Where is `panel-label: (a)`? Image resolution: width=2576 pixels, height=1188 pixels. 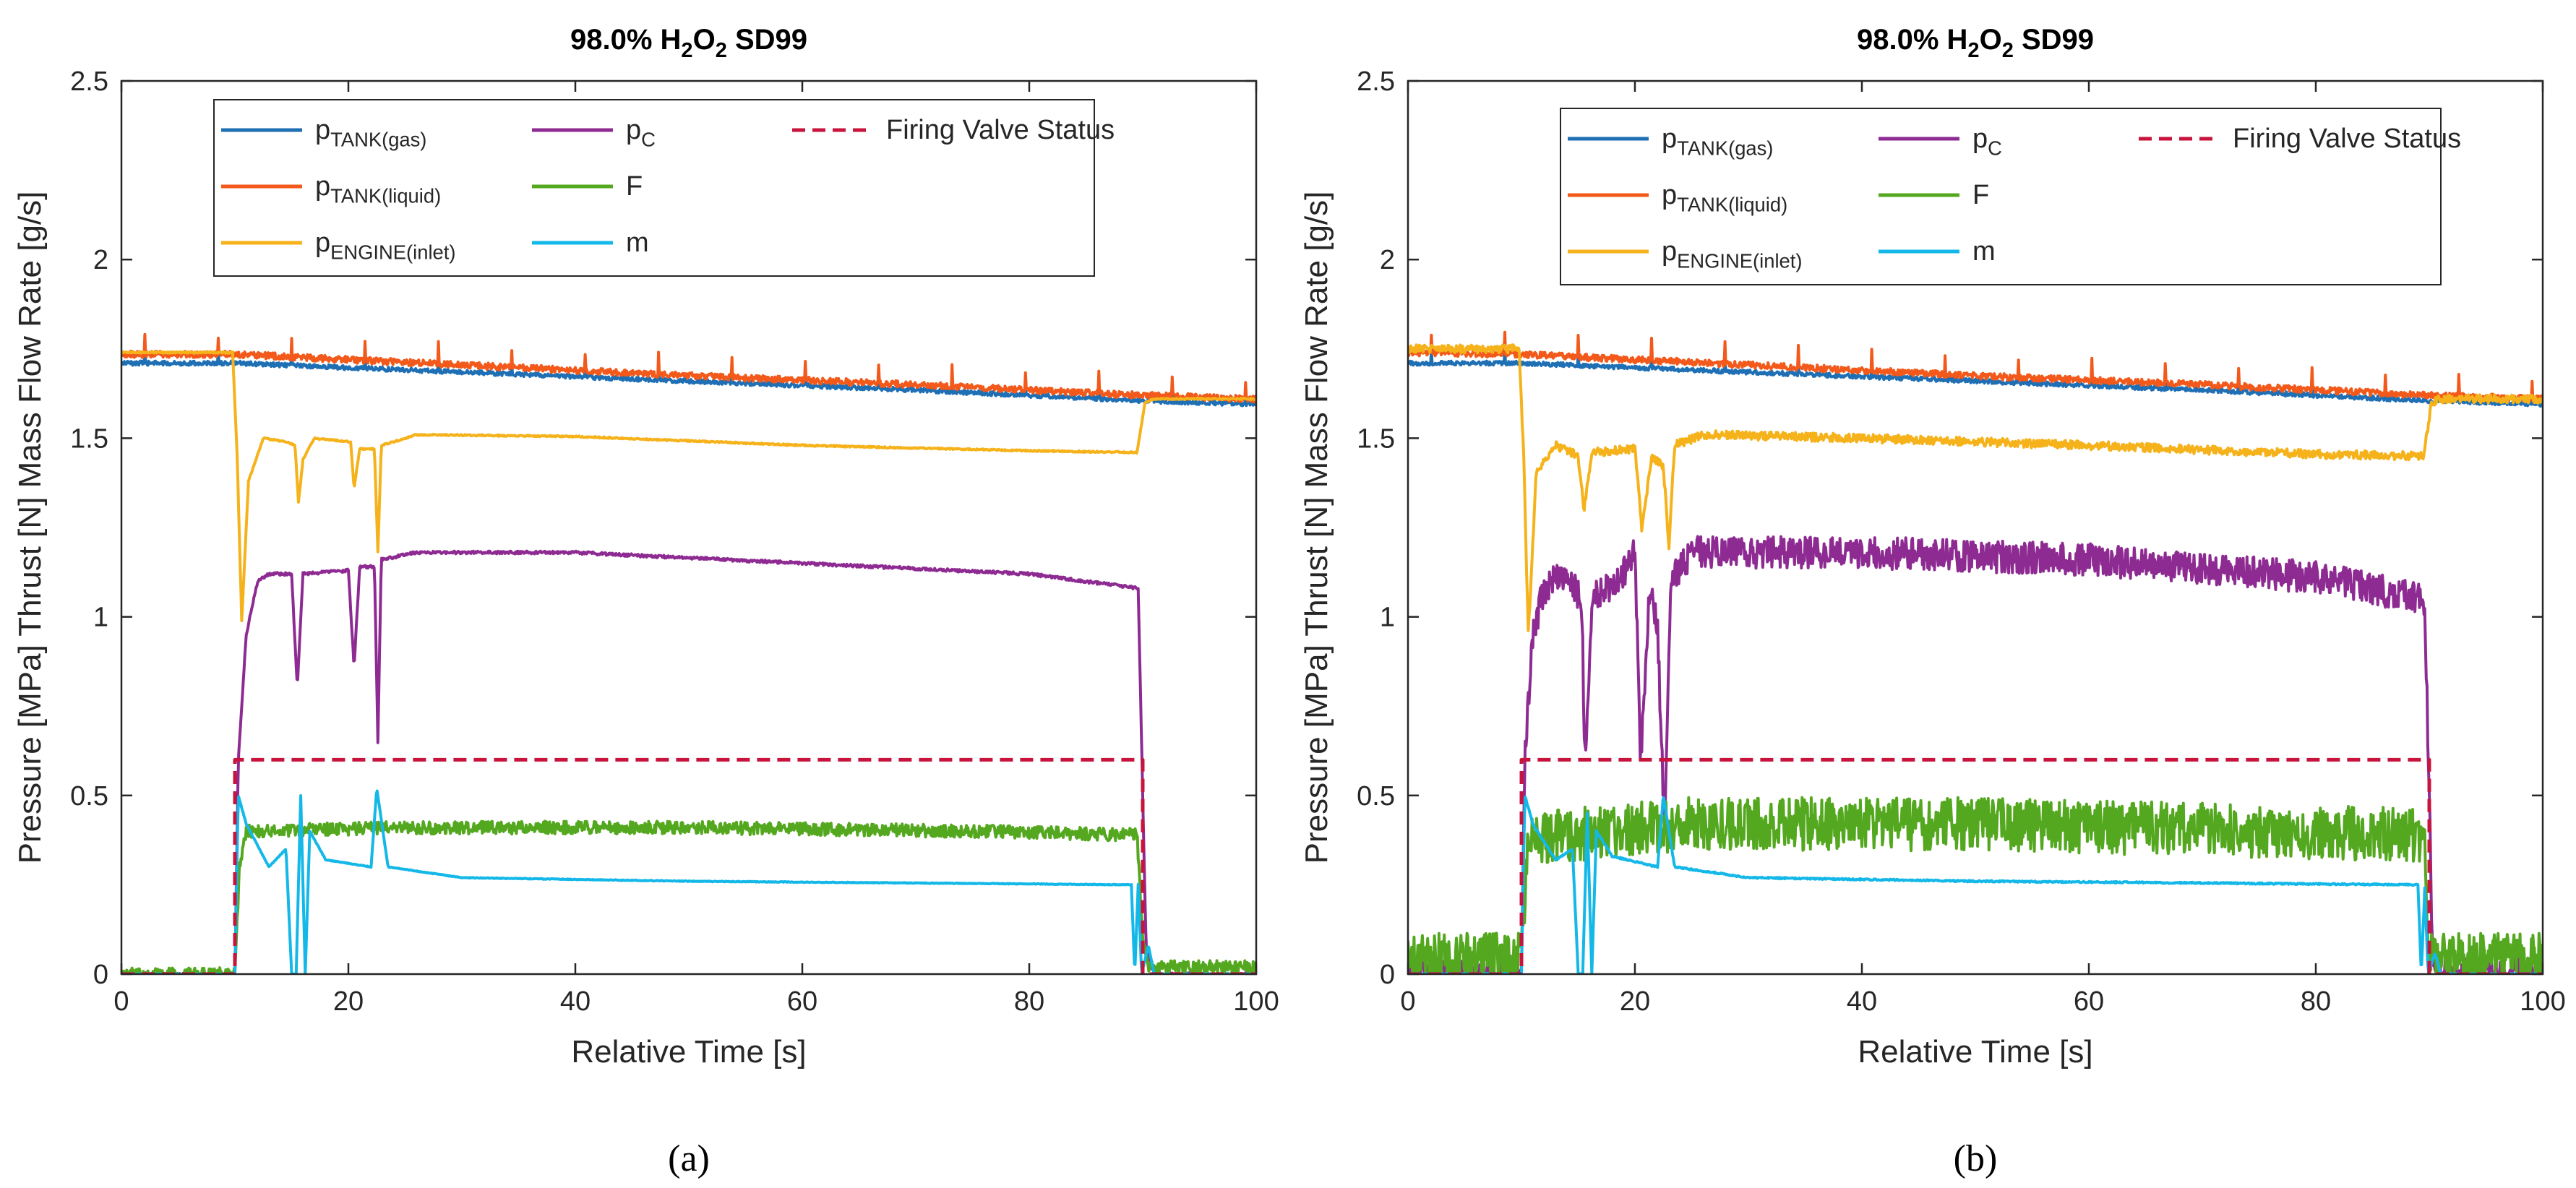 panel-label: (a) is located at coordinates (689, 1158).